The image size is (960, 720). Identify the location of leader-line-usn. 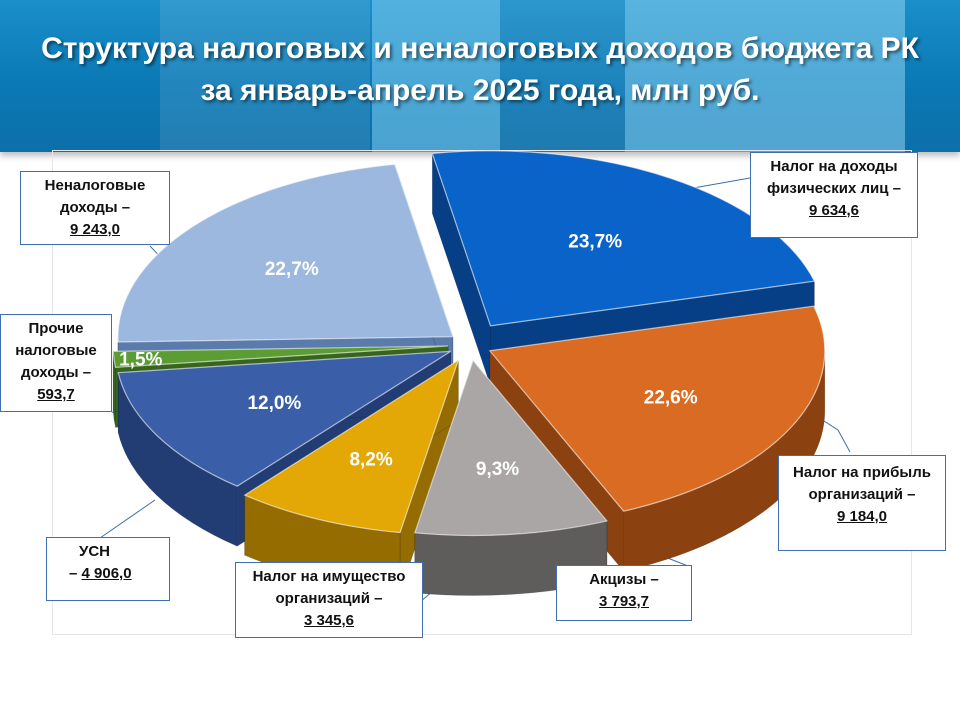
(127, 519).